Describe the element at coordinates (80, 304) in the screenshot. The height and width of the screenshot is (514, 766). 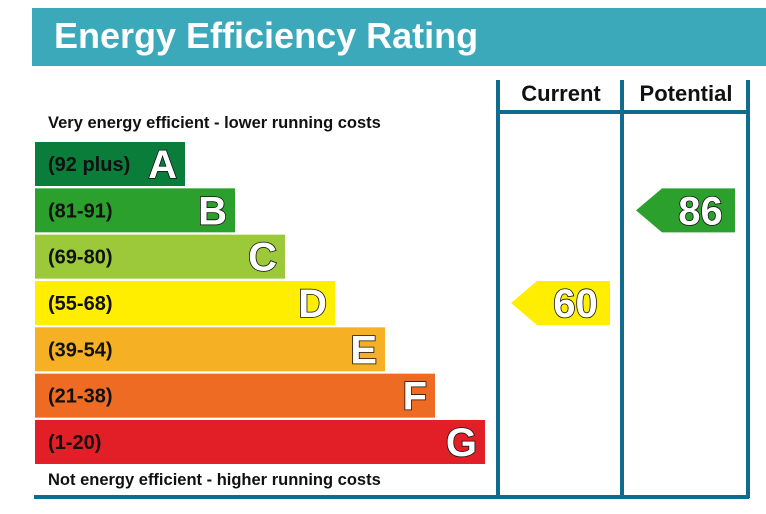
I see `band-range-label: (55-68)` at that location.